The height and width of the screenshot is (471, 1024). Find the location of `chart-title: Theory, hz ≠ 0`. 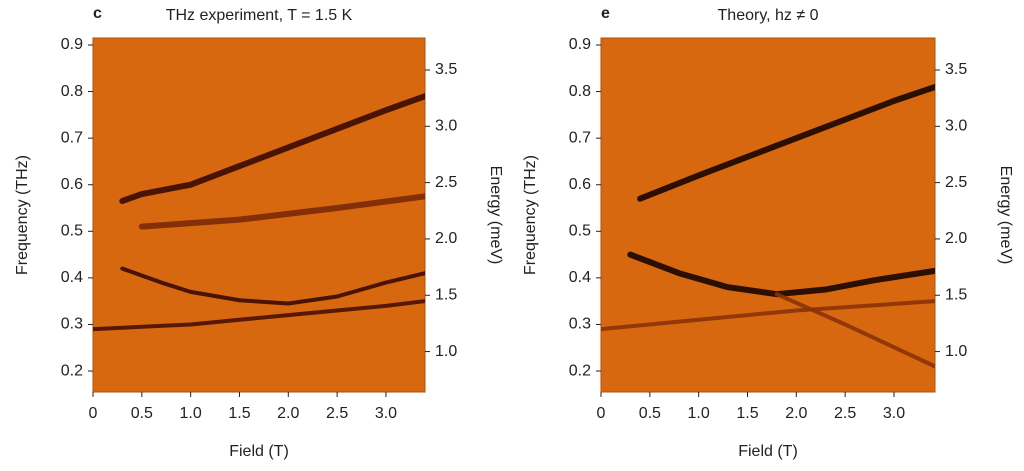

chart-title: Theory, hz ≠ 0 is located at coordinates (768, 15).